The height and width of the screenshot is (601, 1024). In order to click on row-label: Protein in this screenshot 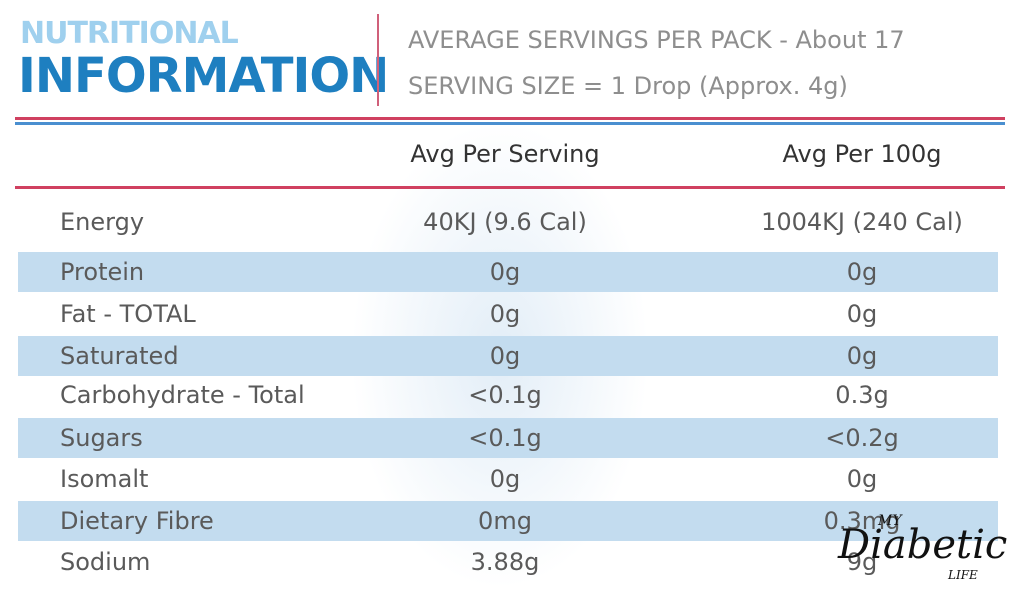, I will do `click(102, 272)`.